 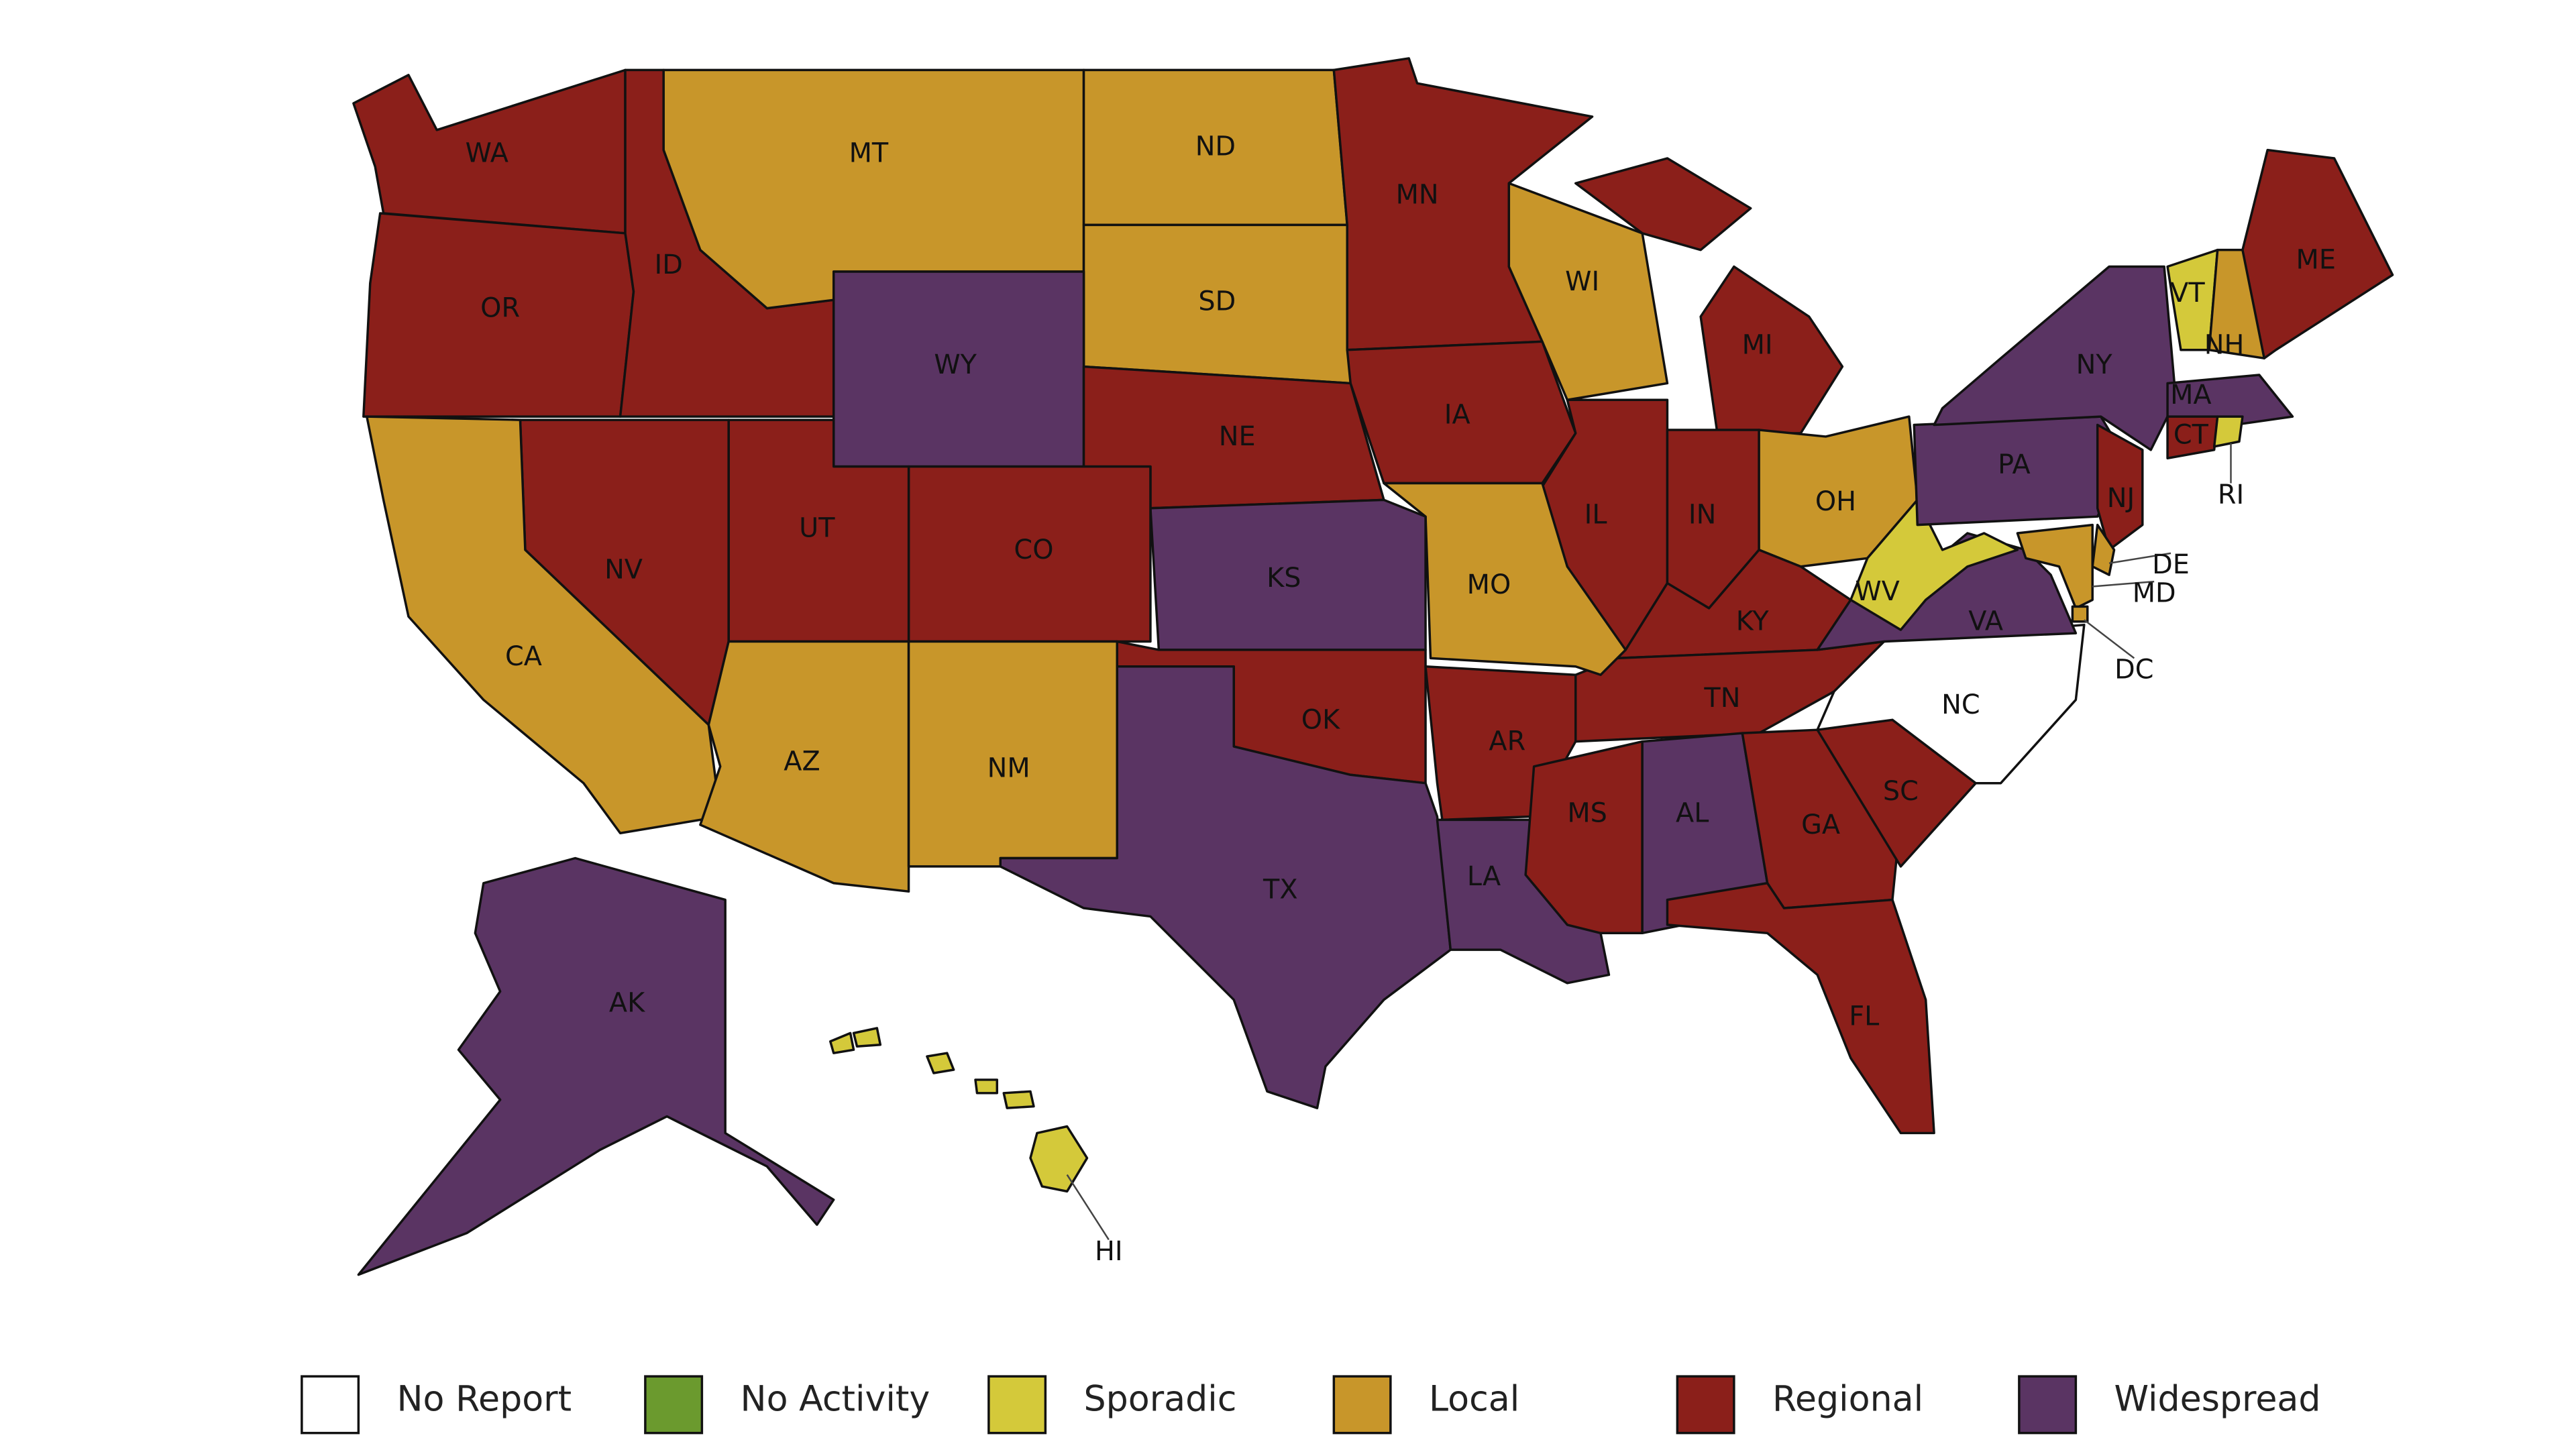 I want to click on state-label: IL, so click(x=1596, y=515).